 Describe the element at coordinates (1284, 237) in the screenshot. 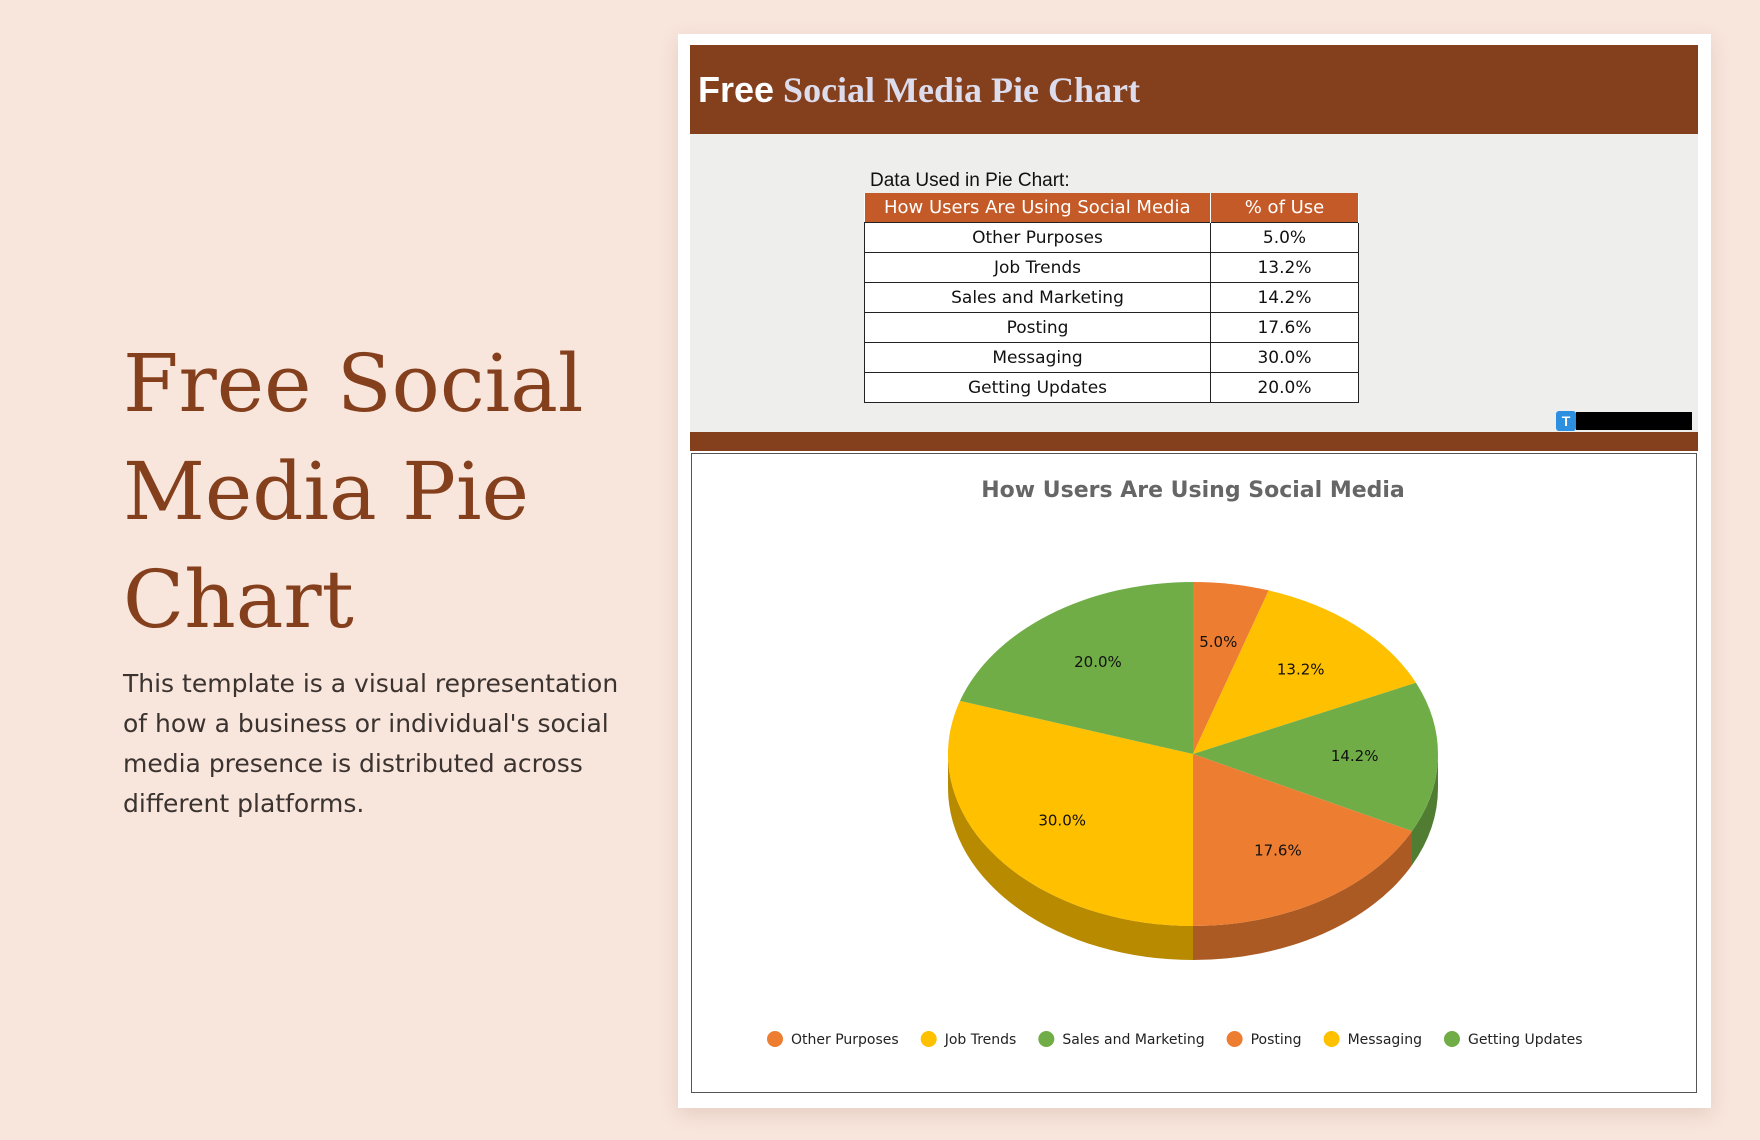

I see `table-cell-percent: 5.0%` at that location.